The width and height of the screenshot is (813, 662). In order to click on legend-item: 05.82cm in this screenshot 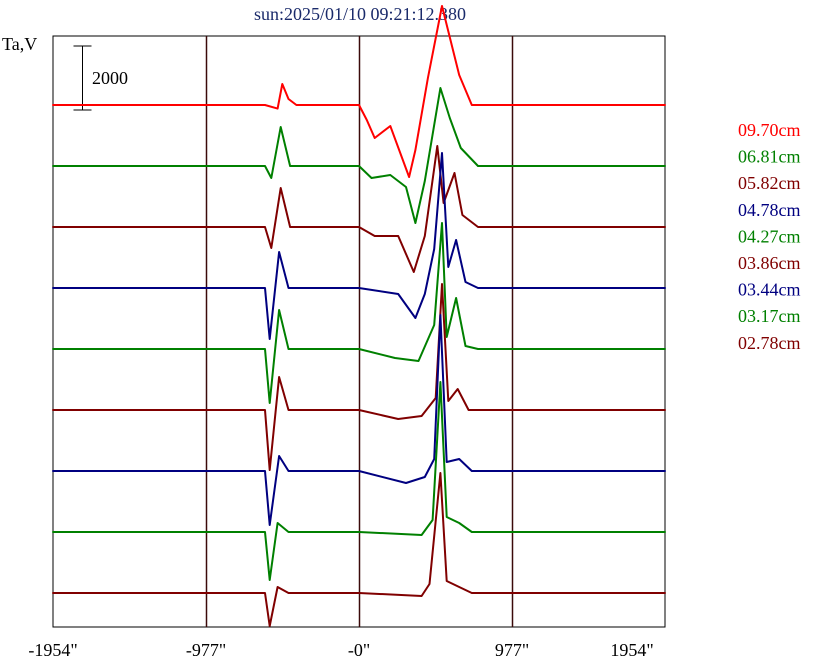, I will do `click(769, 183)`.